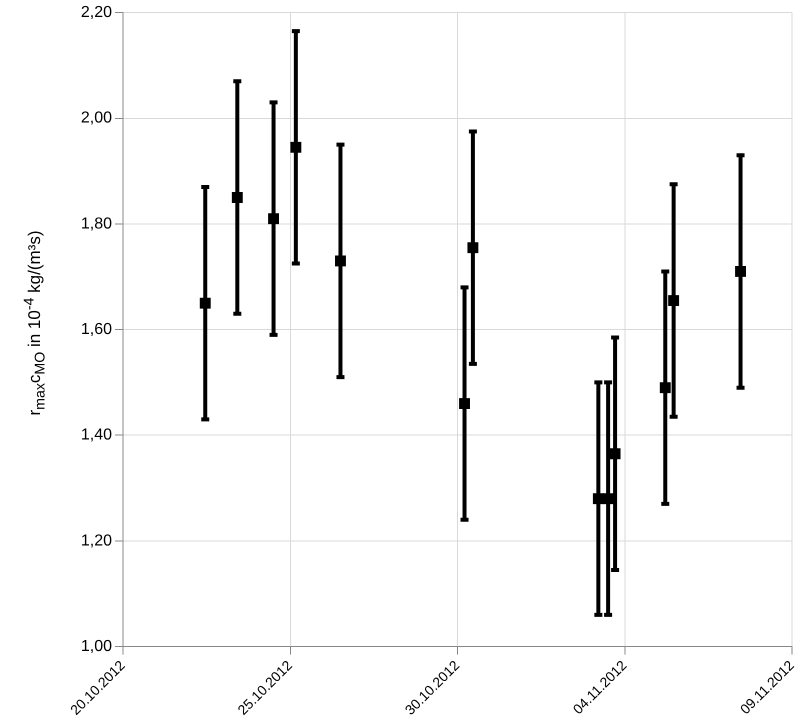 The height and width of the screenshot is (722, 807). Describe the element at coordinates (96, 435) in the screenshot. I see `y-tick-label: 1,40` at that location.